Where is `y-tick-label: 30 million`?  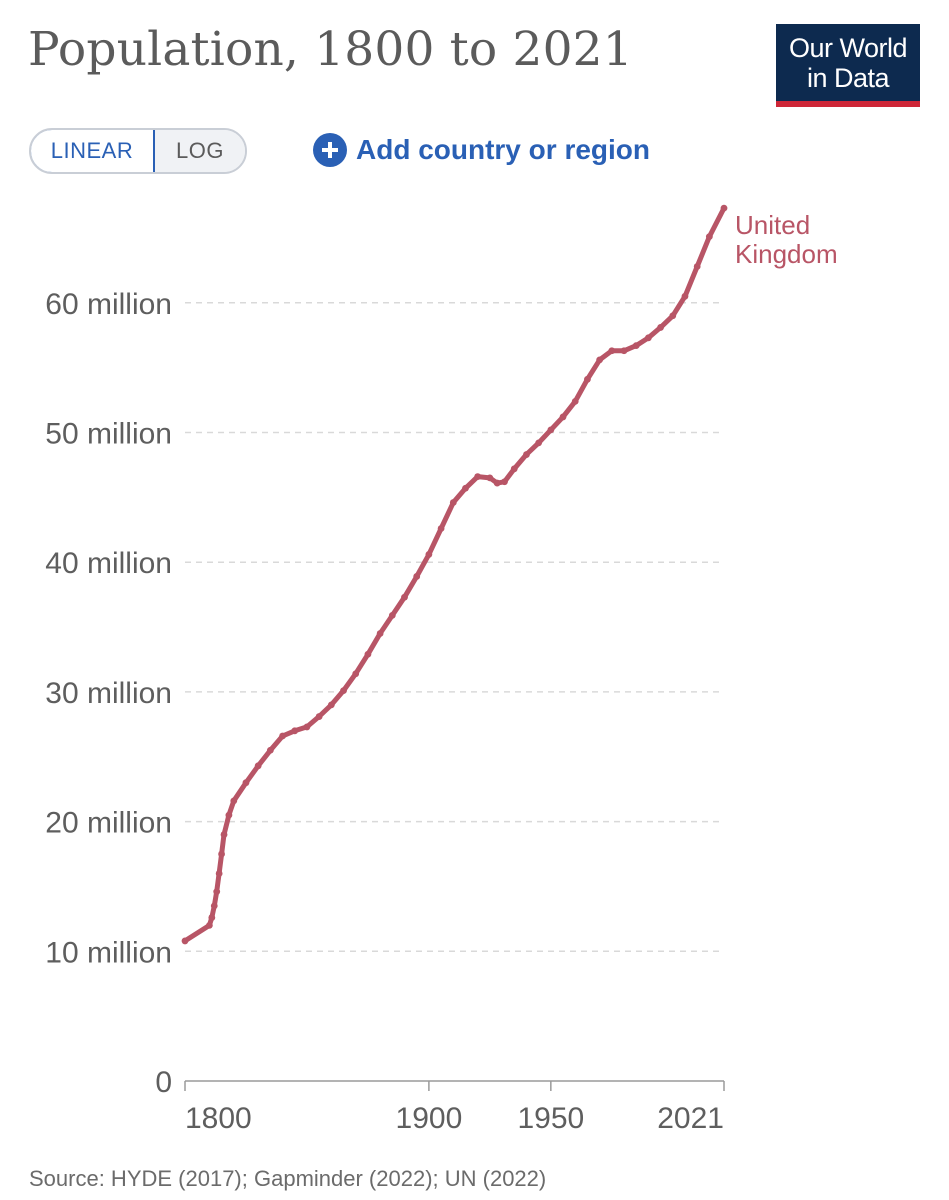 y-tick-label: 30 million is located at coordinates (108, 693).